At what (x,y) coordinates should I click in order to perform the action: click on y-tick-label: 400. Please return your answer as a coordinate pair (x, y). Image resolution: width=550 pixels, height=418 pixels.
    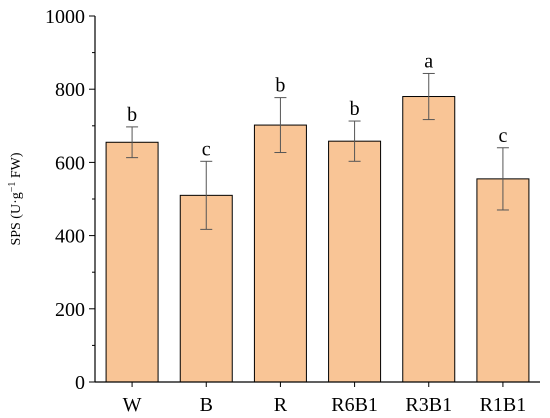
    Looking at the image, I should click on (70, 237).